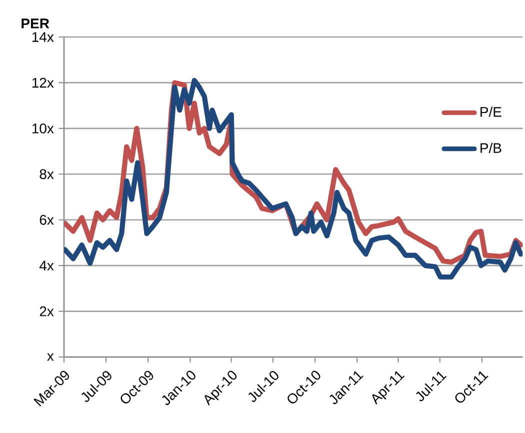 The width and height of the screenshot is (525, 433). What do you see at coordinates (47, 311) in the screenshot?
I see `y-tick-label: 2x` at bounding box center [47, 311].